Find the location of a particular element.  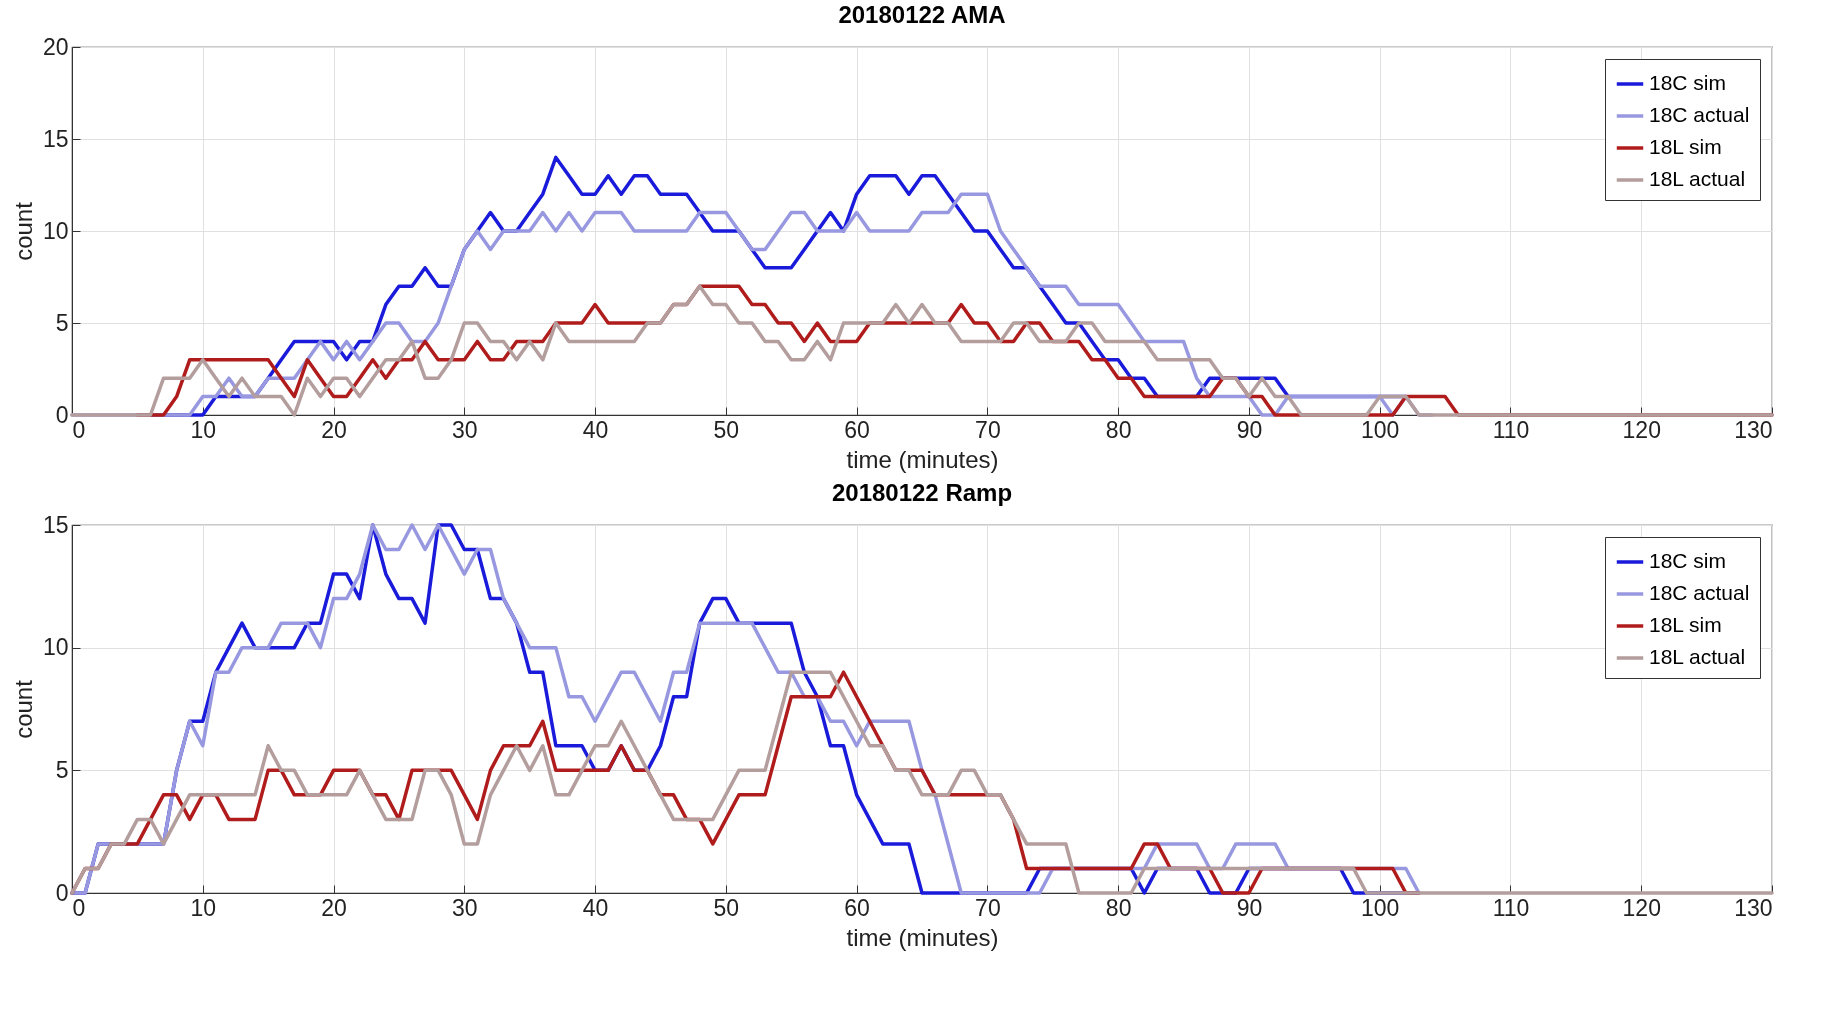

chart-title: 20180122 AMA is located at coordinates (922, 14).